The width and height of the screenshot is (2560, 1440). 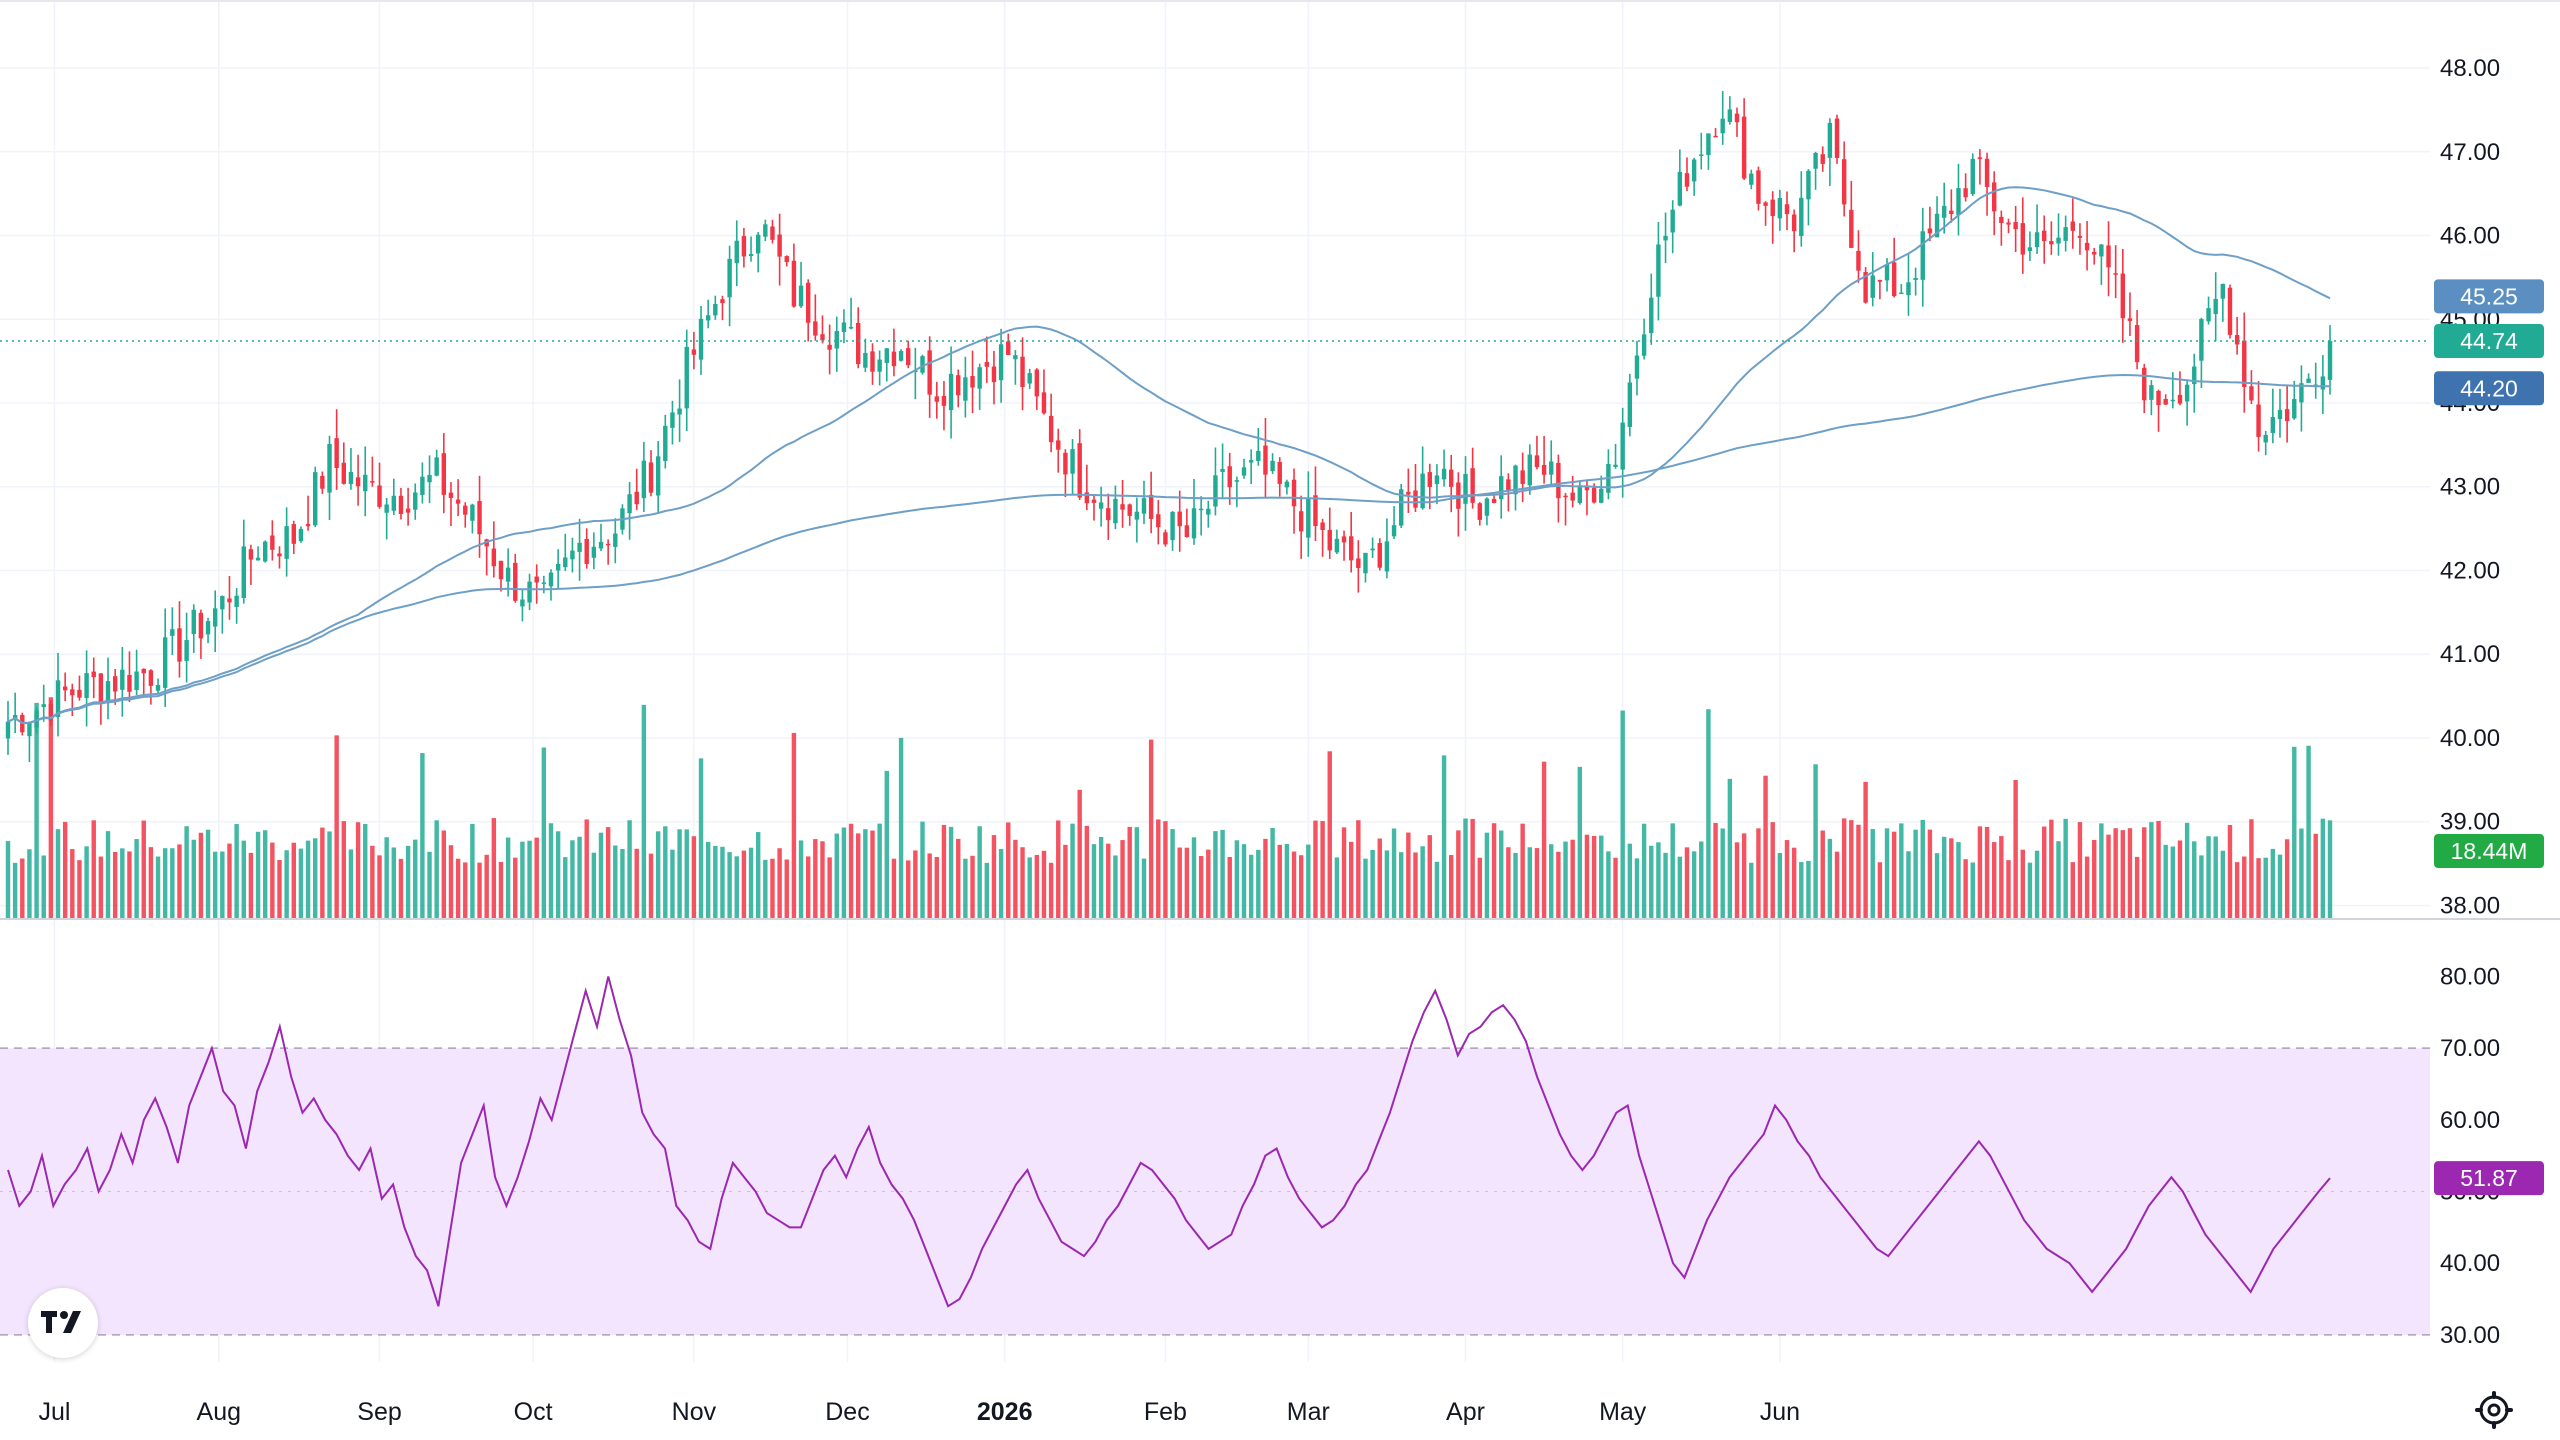 What do you see at coordinates (63, 1323) in the screenshot?
I see `tradingview-logo` at bounding box center [63, 1323].